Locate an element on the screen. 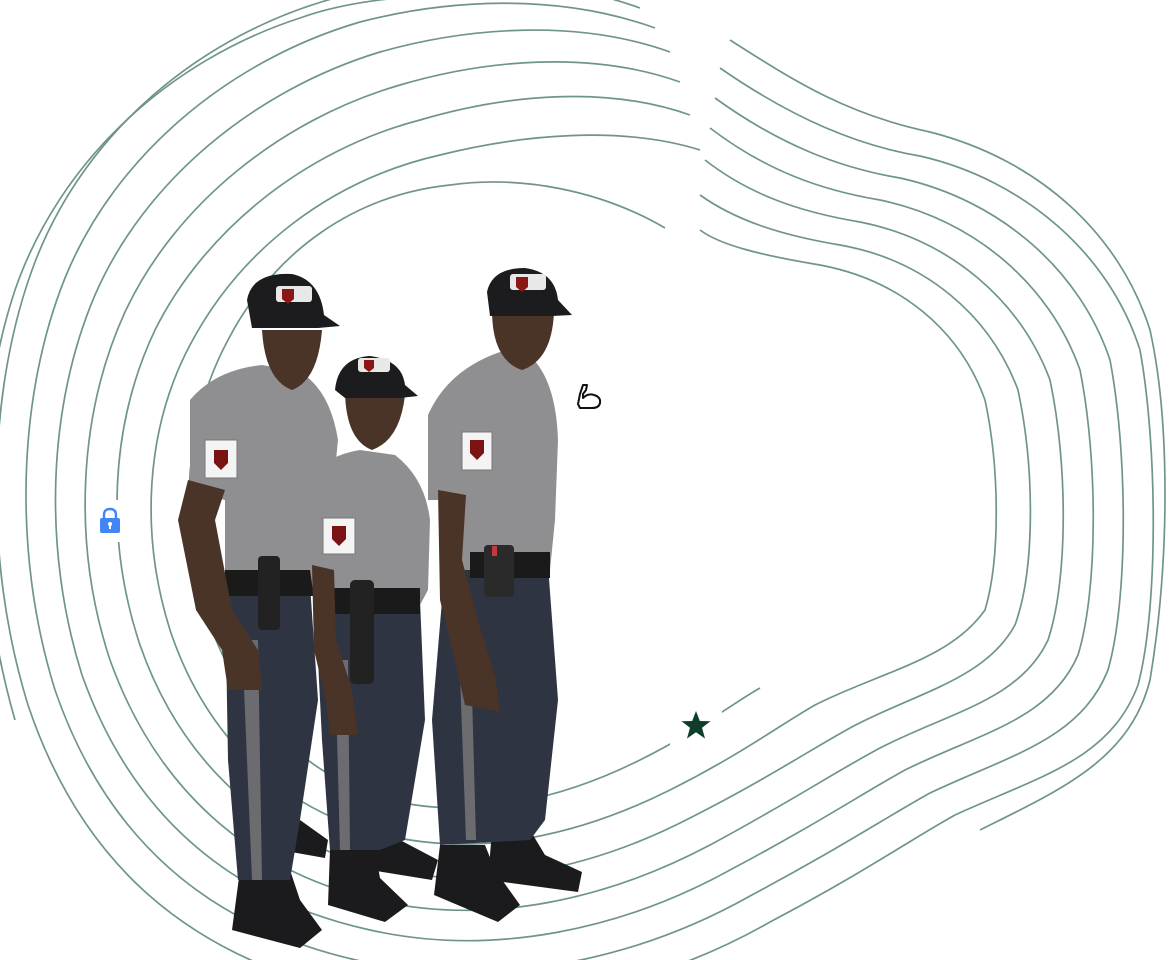 This screenshot has width=1169, height=960. star-badge is located at coordinates (696, 725).